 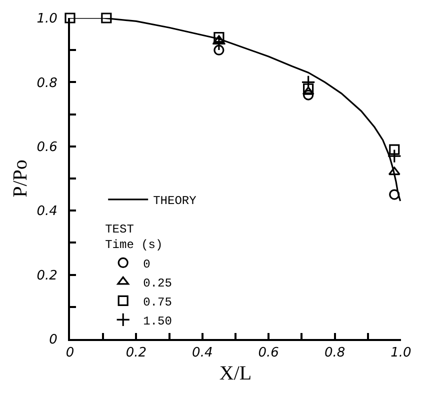 I want to click on x-tick-label: 0.4, so click(x=202, y=353).